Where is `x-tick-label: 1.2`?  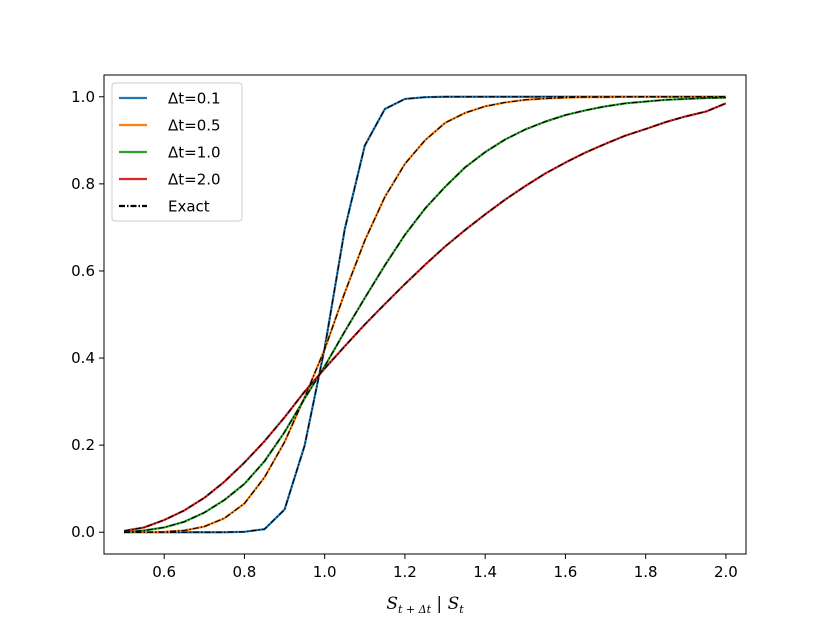
x-tick-label: 1.2 is located at coordinates (405, 572).